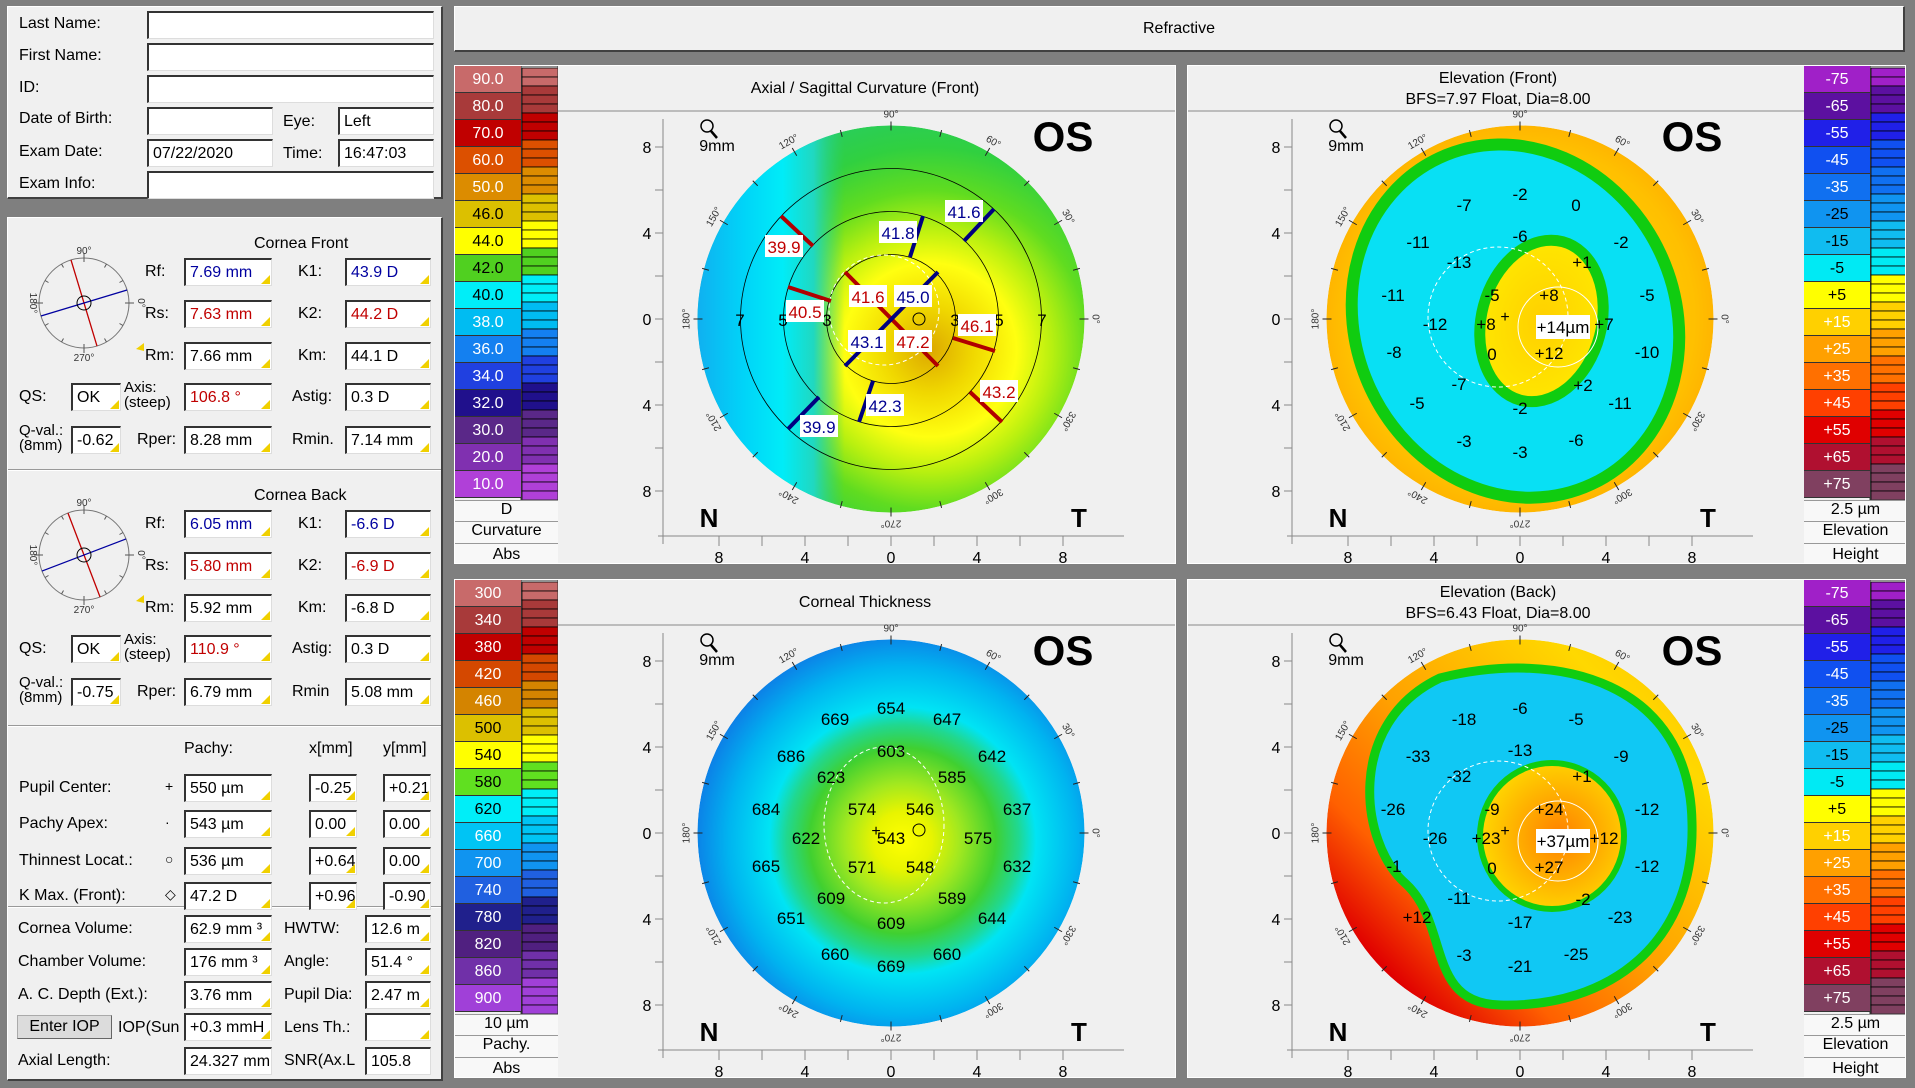  Describe the element at coordinates (398, 929) in the screenshot. I see `hwtw-field: 12.6 m` at that location.